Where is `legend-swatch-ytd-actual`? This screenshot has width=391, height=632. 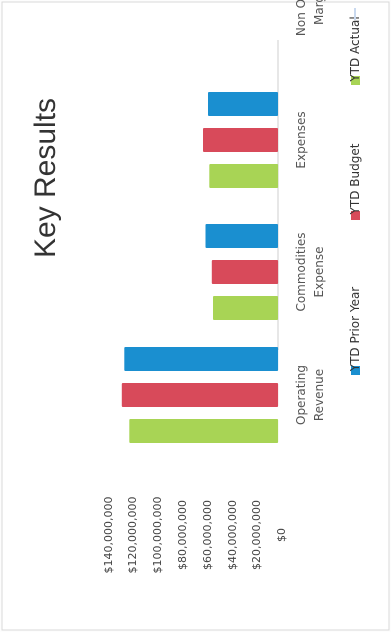
legend-swatch-ytd-actual is located at coordinates (355, 80).